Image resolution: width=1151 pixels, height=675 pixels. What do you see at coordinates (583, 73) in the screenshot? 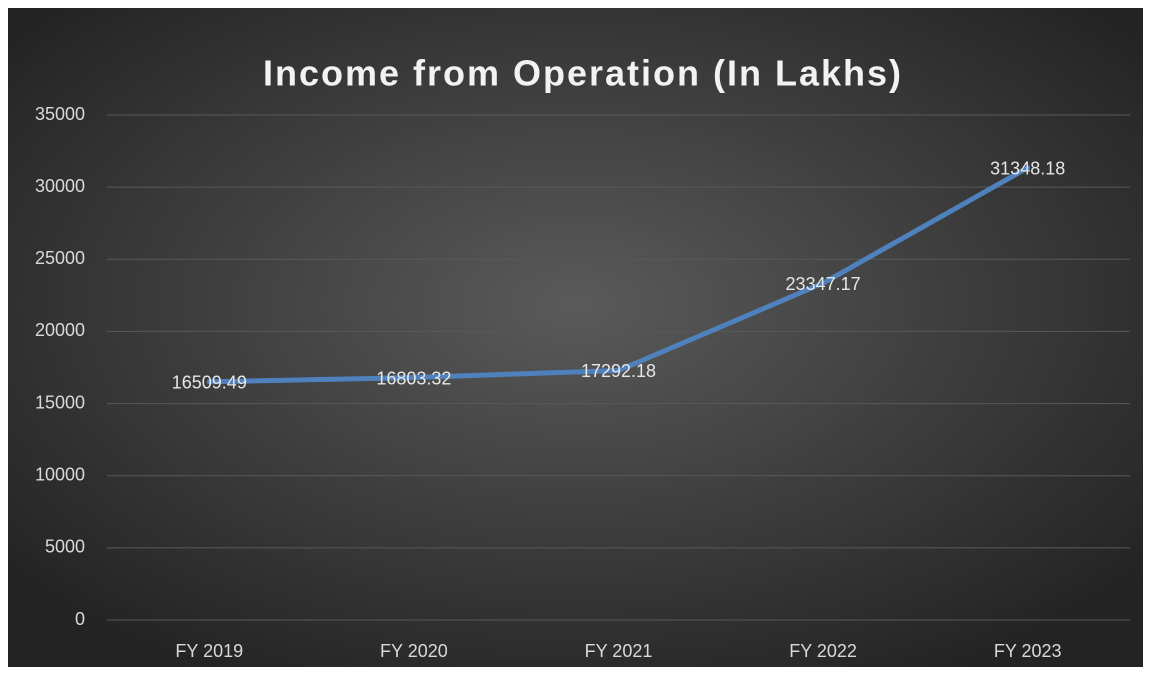
I see `chart-title: Income from Operation (In Lakhs)` at bounding box center [583, 73].